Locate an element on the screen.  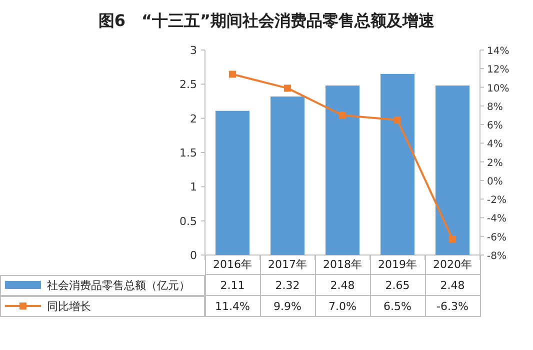
x-tick-label: 2020年 is located at coordinates (452, 264).